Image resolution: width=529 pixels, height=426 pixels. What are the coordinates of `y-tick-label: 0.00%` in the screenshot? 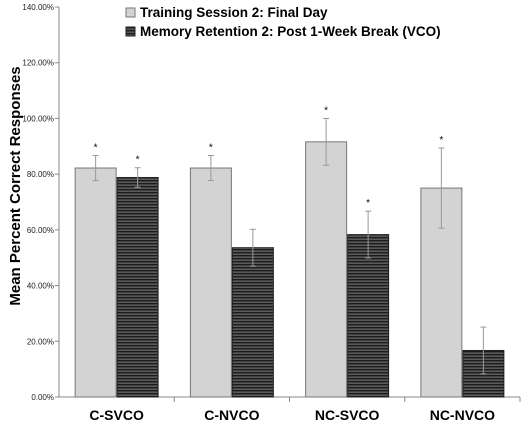 It's located at (42, 397).